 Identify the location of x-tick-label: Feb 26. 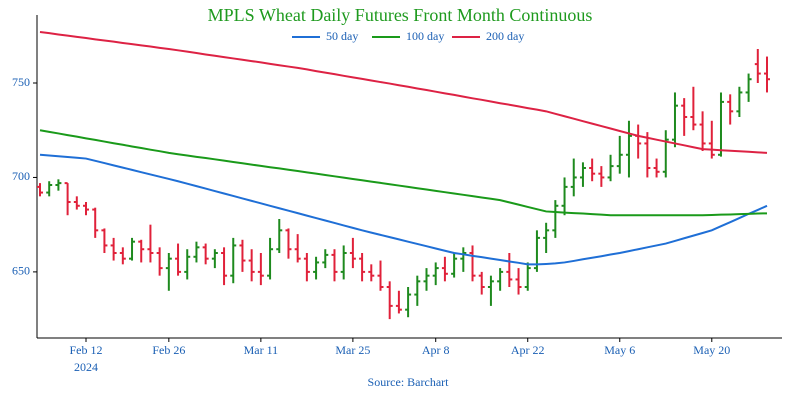
(168, 350).